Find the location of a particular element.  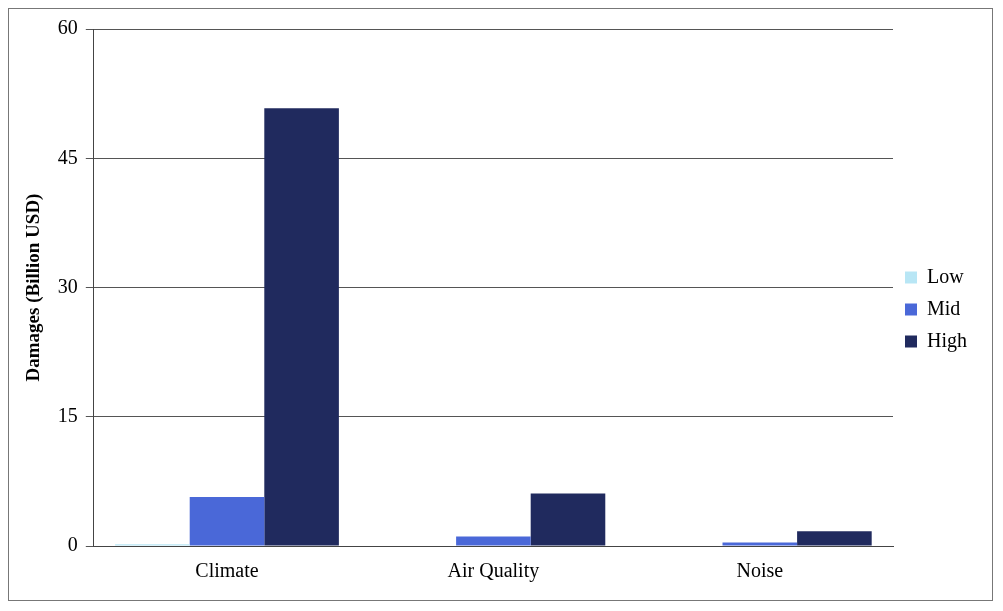

x-tick-label: Air Quality is located at coordinates (493, 571).